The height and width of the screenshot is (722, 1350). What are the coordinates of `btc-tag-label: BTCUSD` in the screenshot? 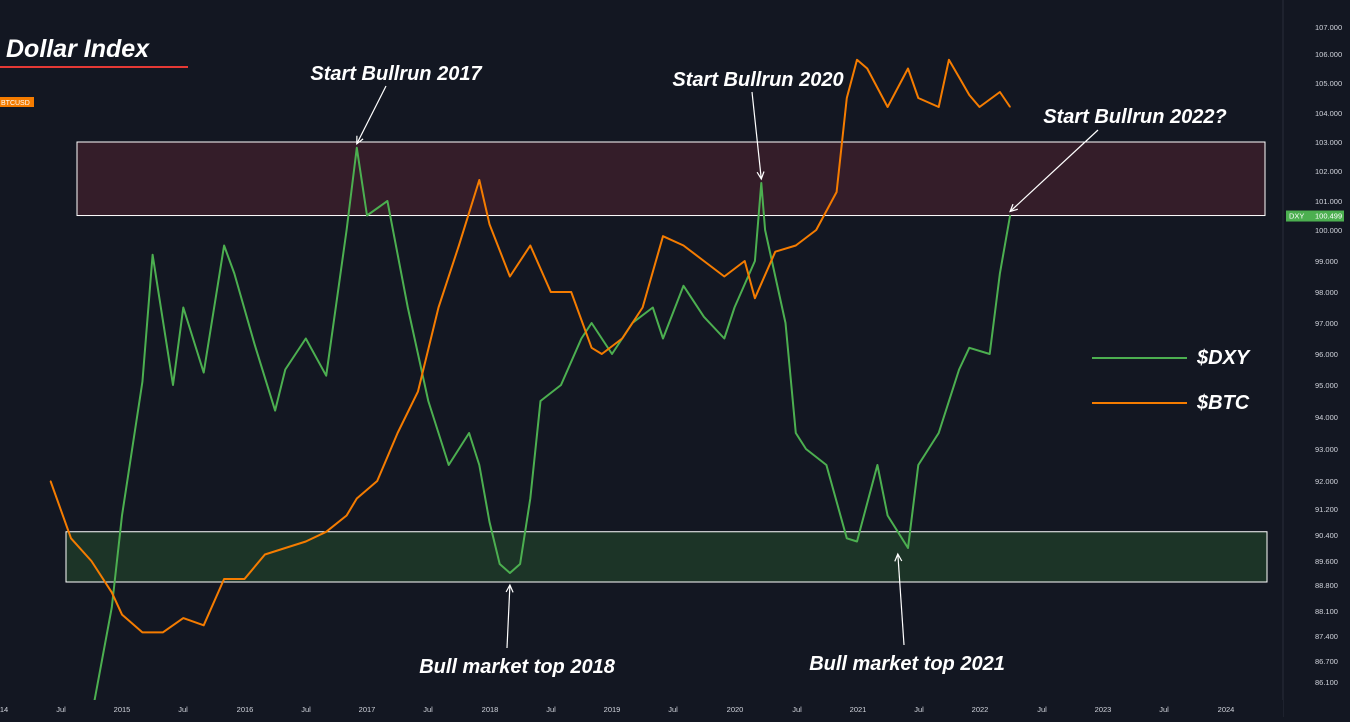 It's located at (15, 103).